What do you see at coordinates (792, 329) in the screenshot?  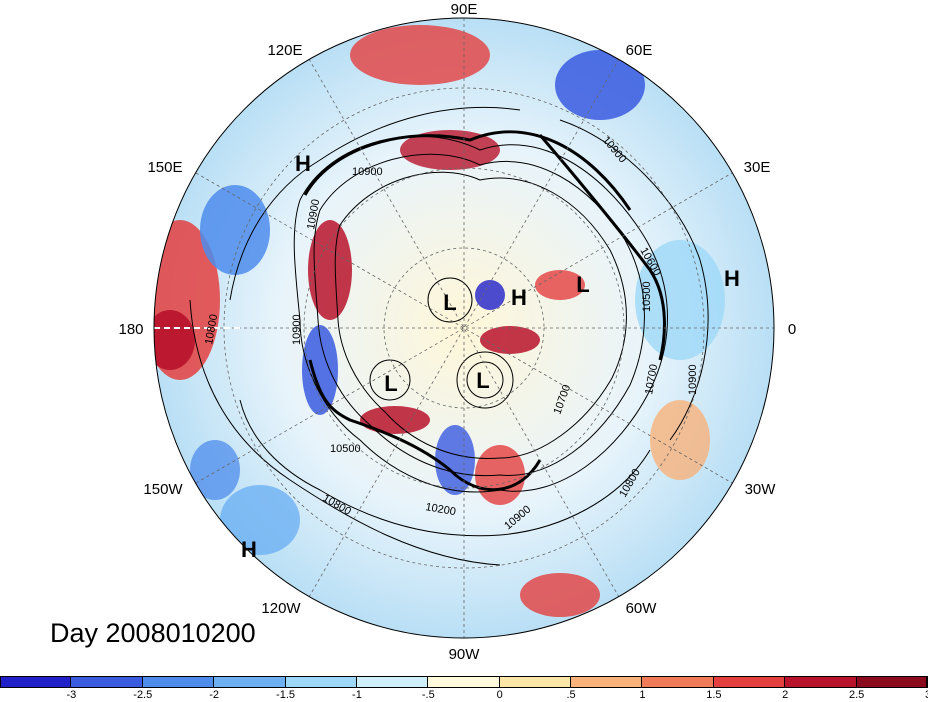 I see `lon-label: 0` at bounding box center [792, 329].